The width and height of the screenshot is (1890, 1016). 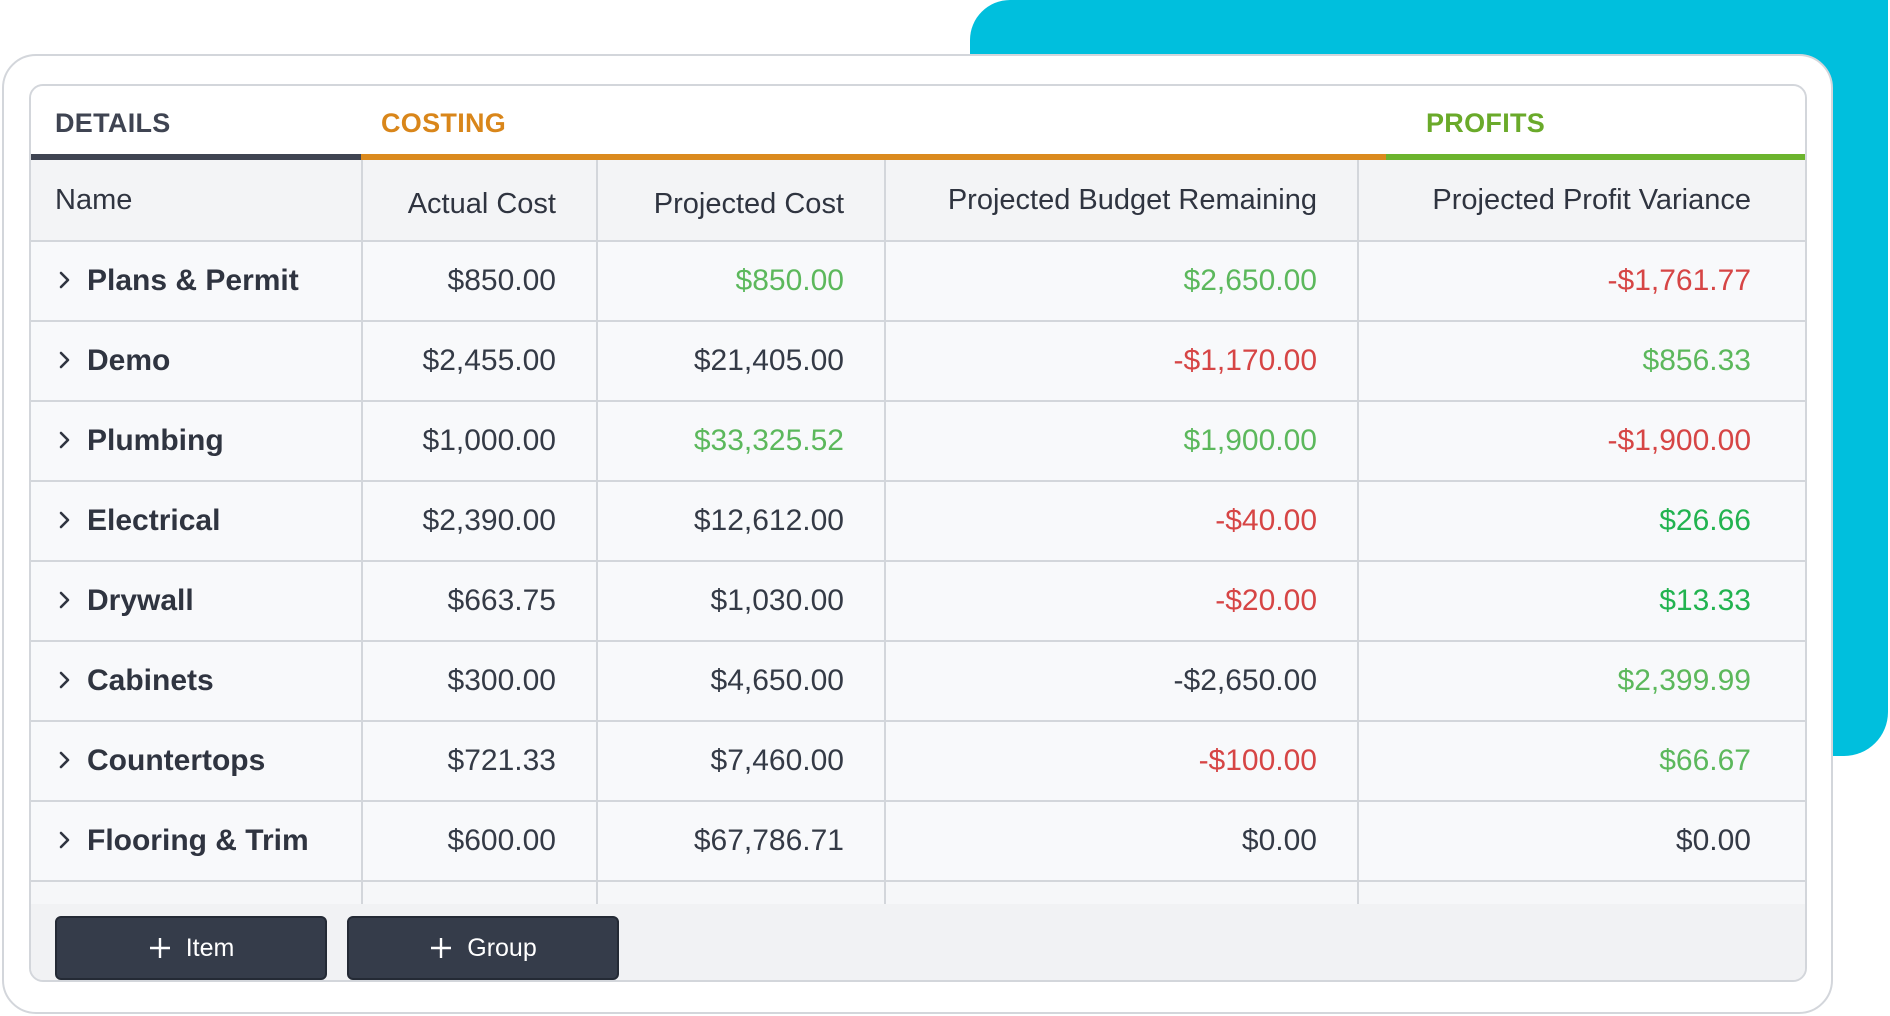 What do you see at coordinates (154, 520) in the screenshot?
I see `row-name: Electrical` at bounding box center [154, 520].